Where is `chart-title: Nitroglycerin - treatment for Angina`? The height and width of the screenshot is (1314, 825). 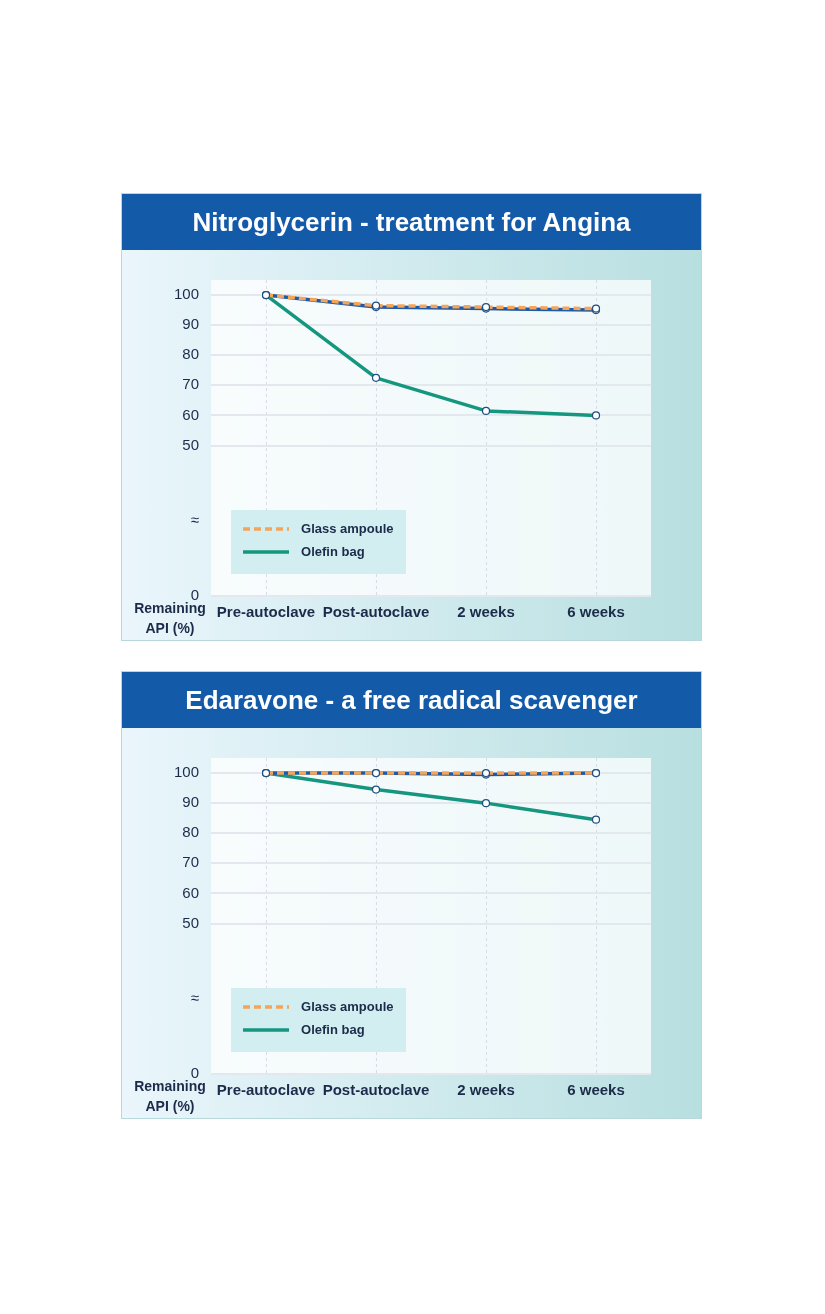
chart-title: Nitroglycerin - treatment for Angina is located at coordinates (411, 222).